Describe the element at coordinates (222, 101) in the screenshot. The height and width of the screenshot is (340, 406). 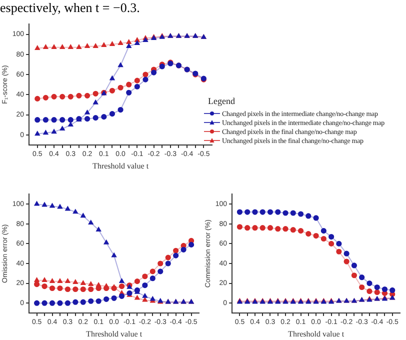
I see `legend-title: Legend` at that location.